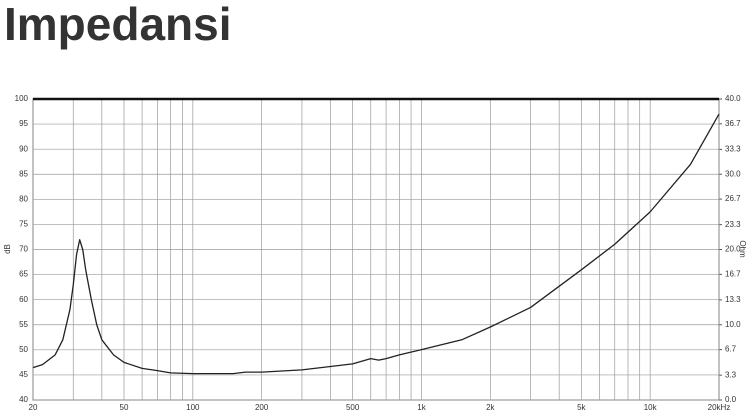 The width and height of the screenshot is (750, 414). Describe the element at coordinates (733, 324) in the screenshot. I see `y2-tick-label: 10.0` at that location.